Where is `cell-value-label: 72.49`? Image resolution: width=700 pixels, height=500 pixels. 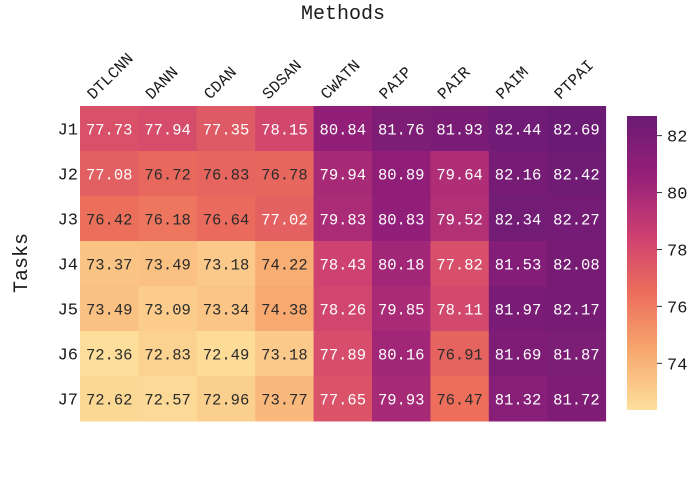
cell-value-label: 72.49 is located at coordinates (226, 356).